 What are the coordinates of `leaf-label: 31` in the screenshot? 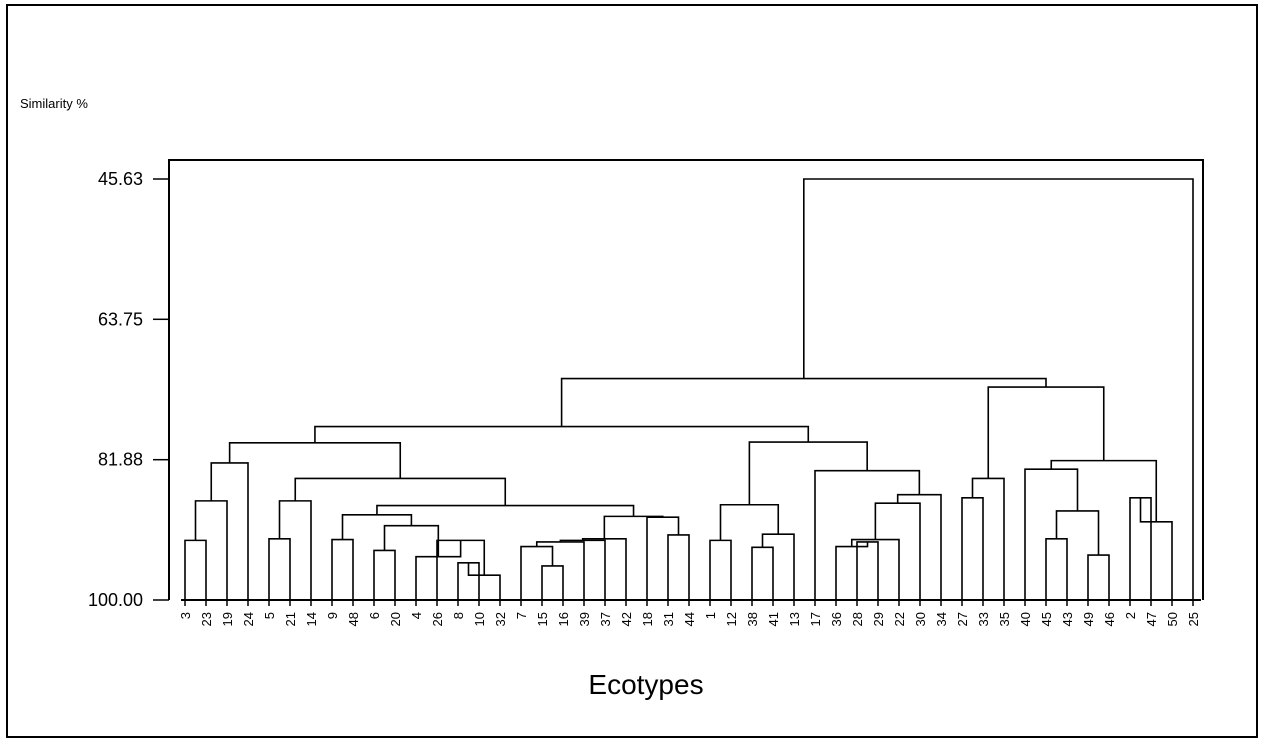 It's located at (668, 619).